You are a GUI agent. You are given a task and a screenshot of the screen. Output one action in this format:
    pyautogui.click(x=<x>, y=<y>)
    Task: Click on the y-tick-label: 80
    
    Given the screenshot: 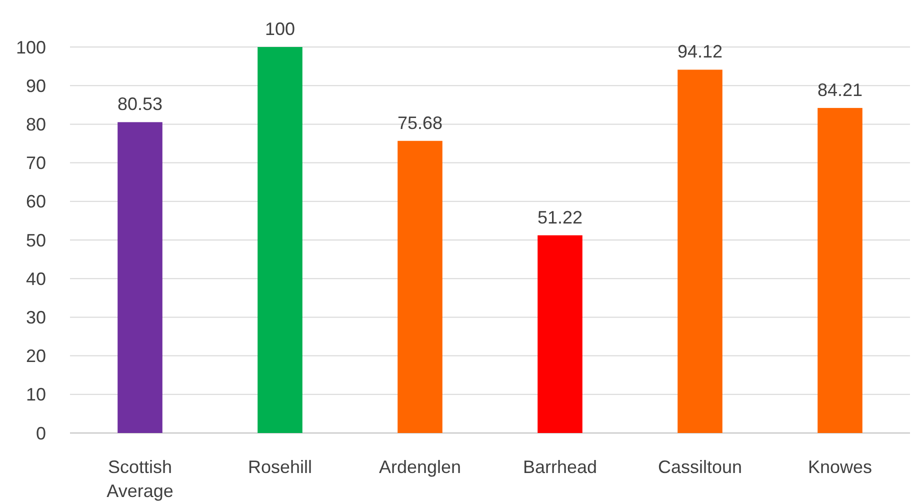 What is the action you would take?
    pyautogui.click(x=36, y=124)
    